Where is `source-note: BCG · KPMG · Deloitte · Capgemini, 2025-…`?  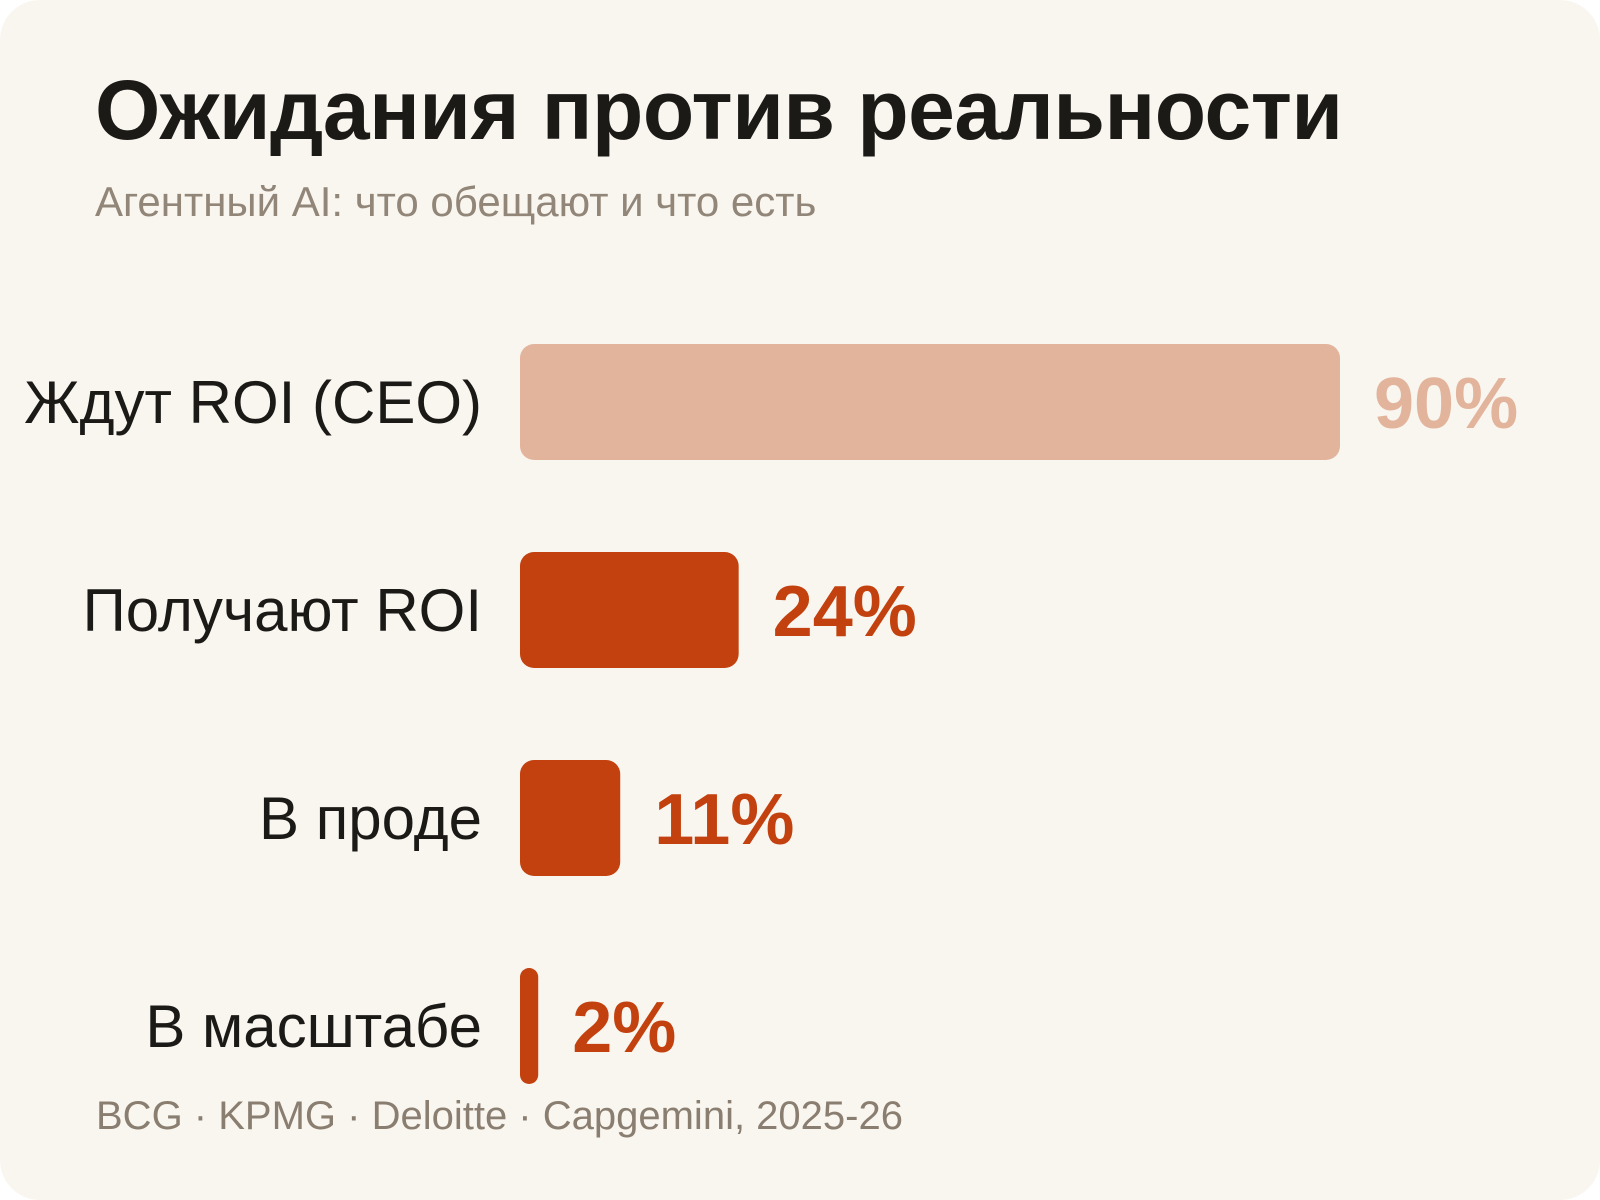 source-note: BCG · KPMG · Deloitte · Capgemini, 2025-… is located at coordinates (499, 1116).